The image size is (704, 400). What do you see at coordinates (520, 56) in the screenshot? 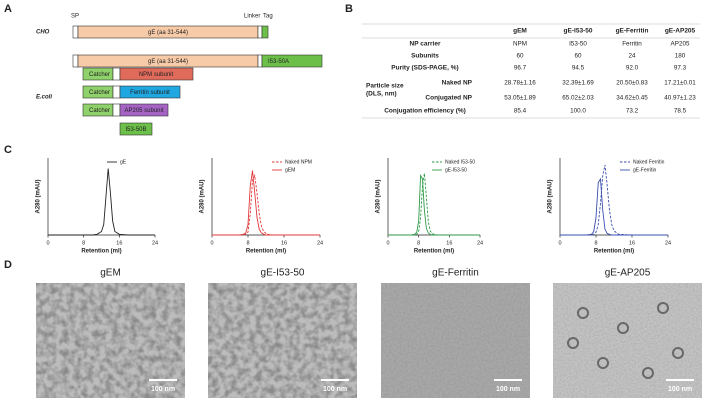
I see `table-cell: 60` at bounding box center [520, 56].